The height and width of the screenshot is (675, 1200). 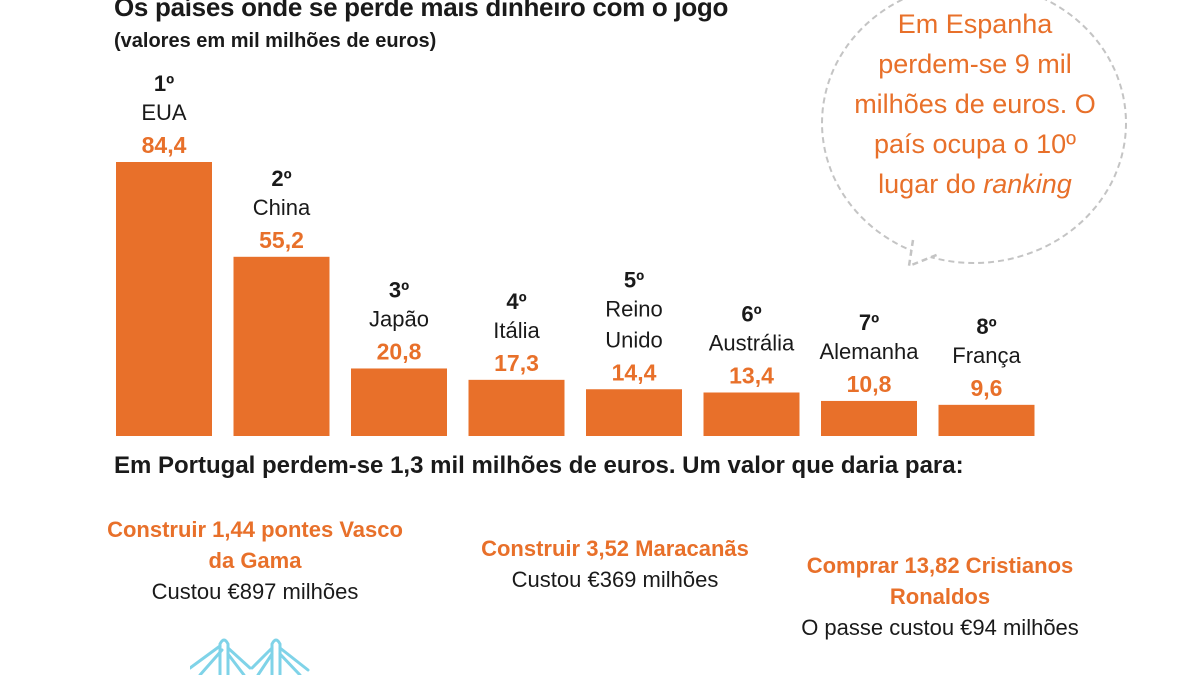 I want to click on country-label: Unido, so click(x=633, y=339).